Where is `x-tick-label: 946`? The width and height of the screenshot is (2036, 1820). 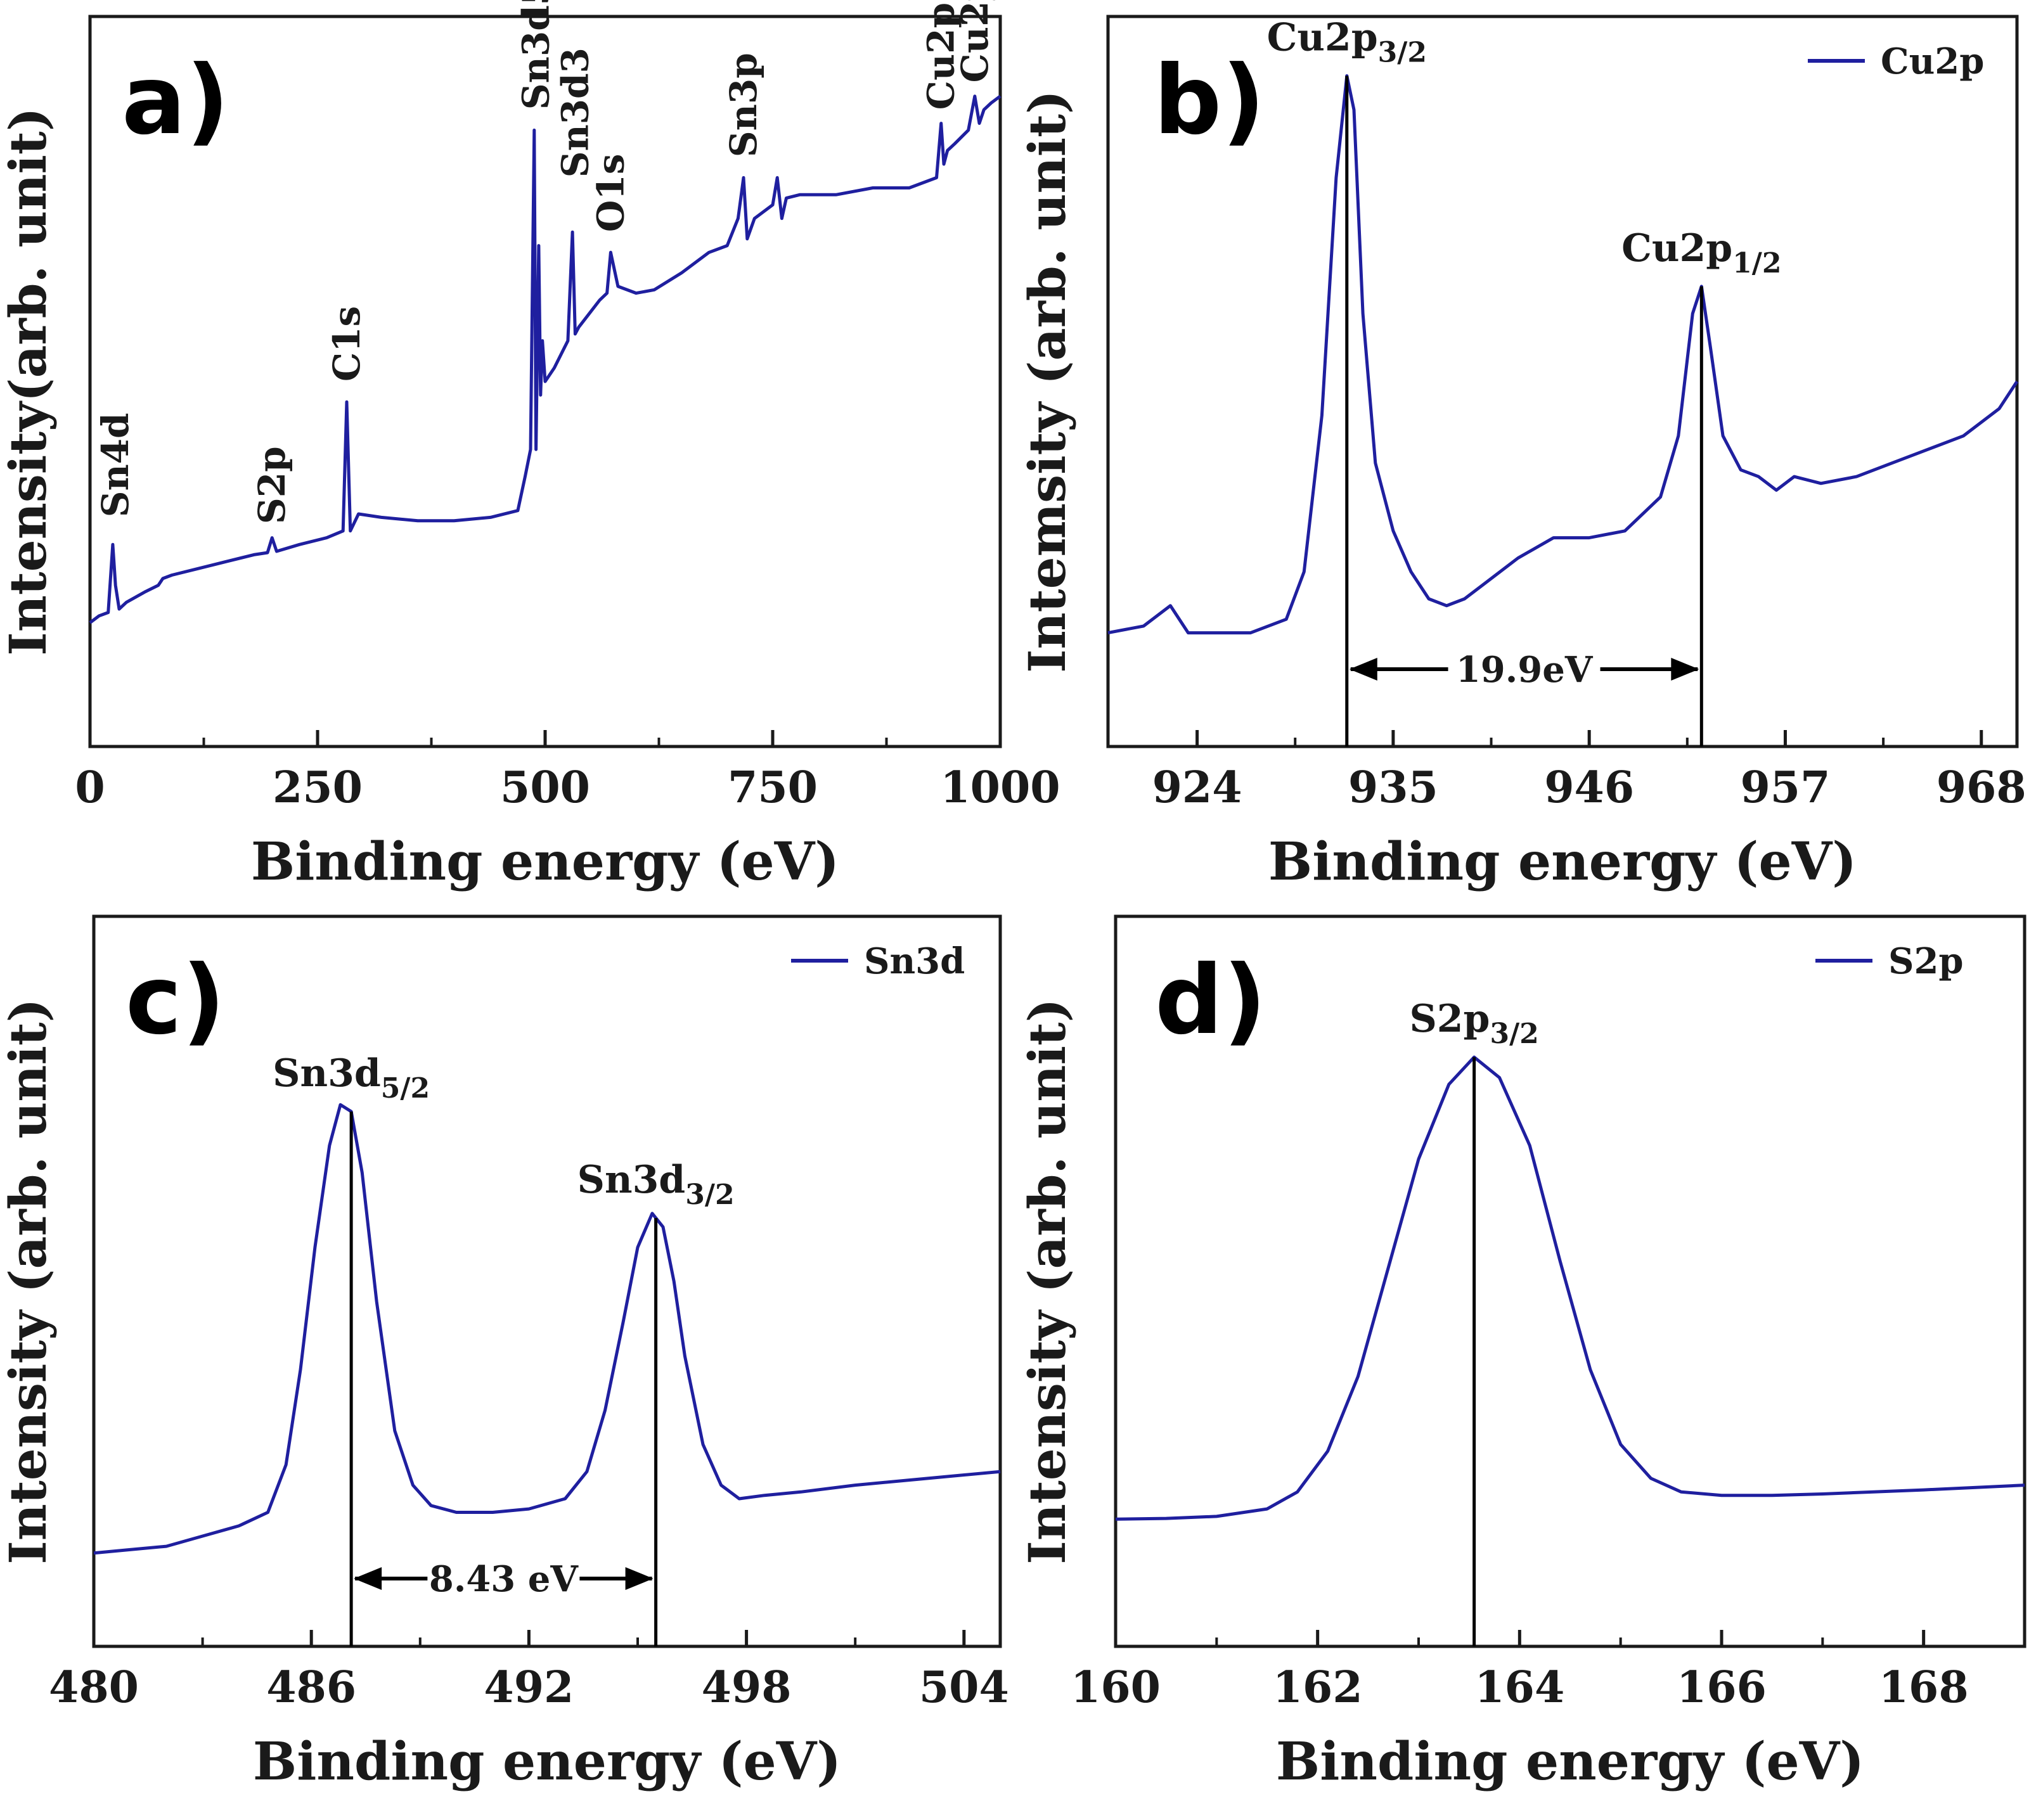
x-tick-label: 946 is located at coordinates (1589, 787).